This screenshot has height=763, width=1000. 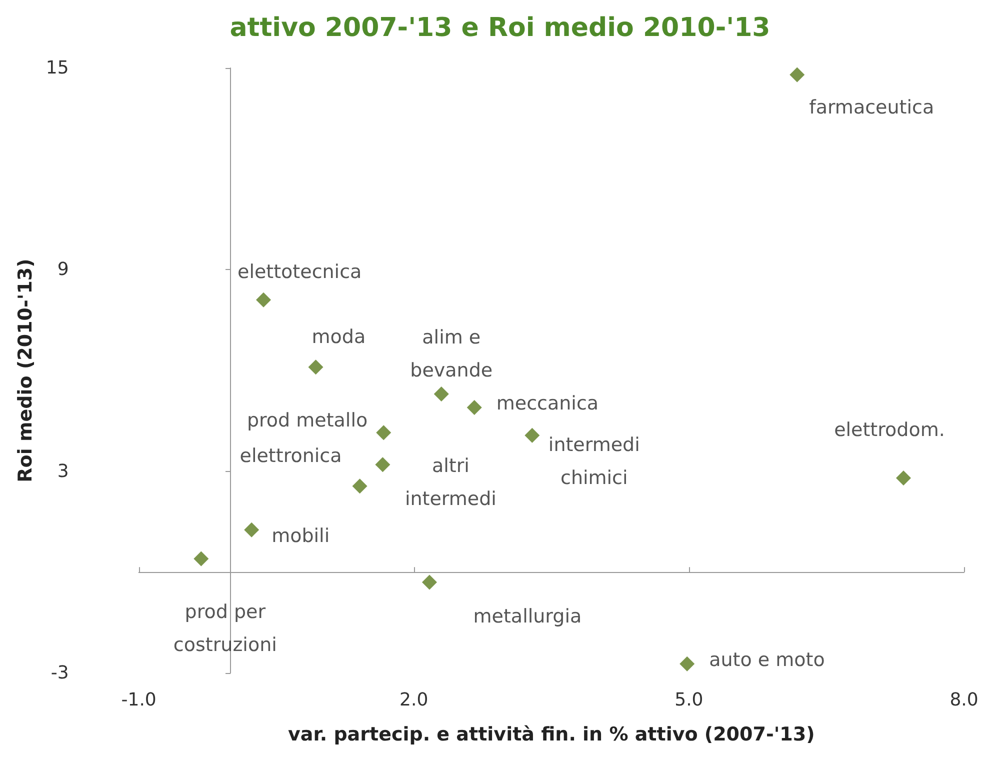 What do you see at coordinates (300, 271) in the screenshot?
I see `annotation: elettotecnica` at bounding box center [300, 271].